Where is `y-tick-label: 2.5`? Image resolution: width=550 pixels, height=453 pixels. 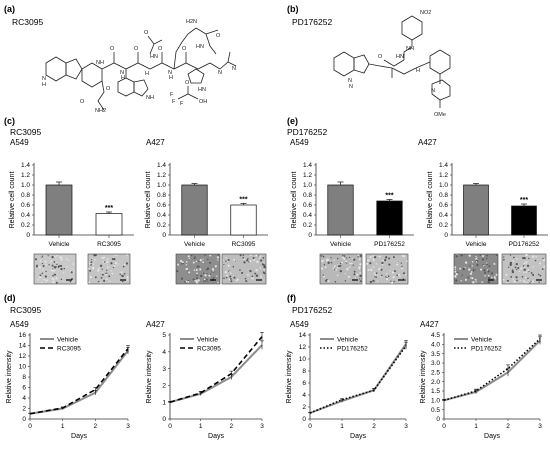
y-tick-label: 2.5 is located at coordinates (435, 373).